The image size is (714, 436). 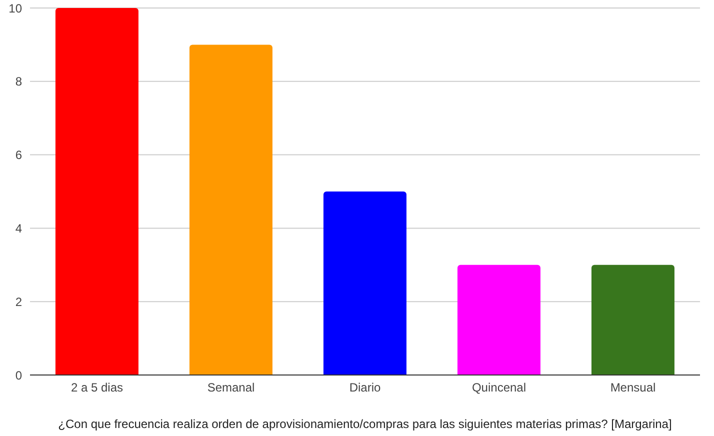 What do you see at coordinates (633, 387) in the screenshot?
I see `x-tick-label: Mensual` at bounding box center [633, 387].